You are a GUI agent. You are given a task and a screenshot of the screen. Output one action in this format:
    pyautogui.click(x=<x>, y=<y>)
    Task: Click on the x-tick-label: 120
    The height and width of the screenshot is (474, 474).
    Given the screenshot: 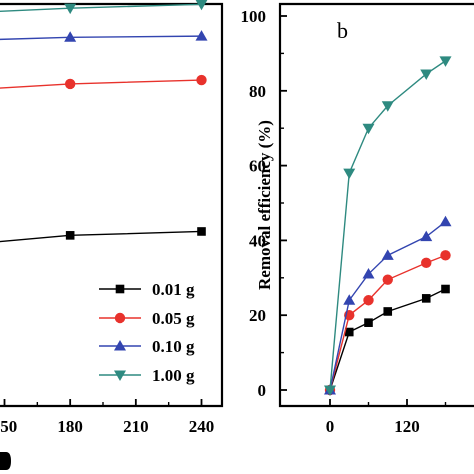 What is the action you would take?
    pyautogui.click(x=407, y=426)
    